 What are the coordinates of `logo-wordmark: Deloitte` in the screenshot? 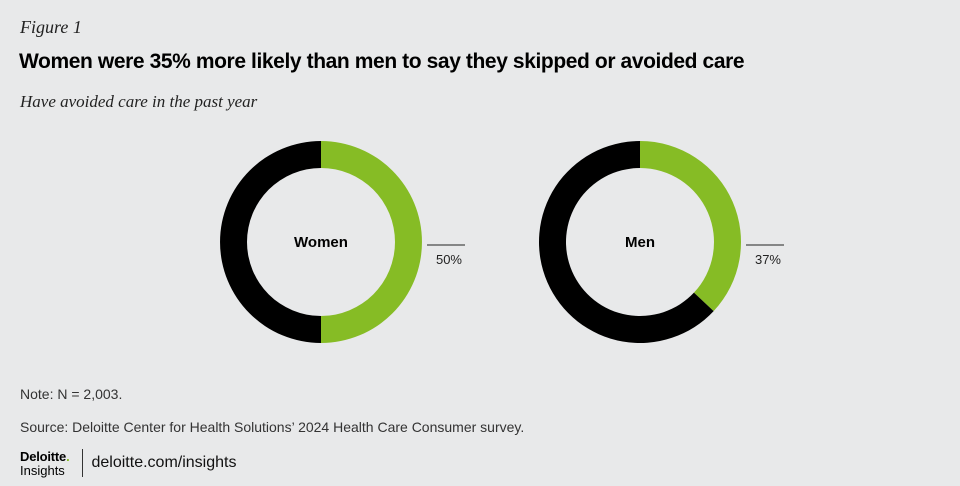 It's located at (43, 456).